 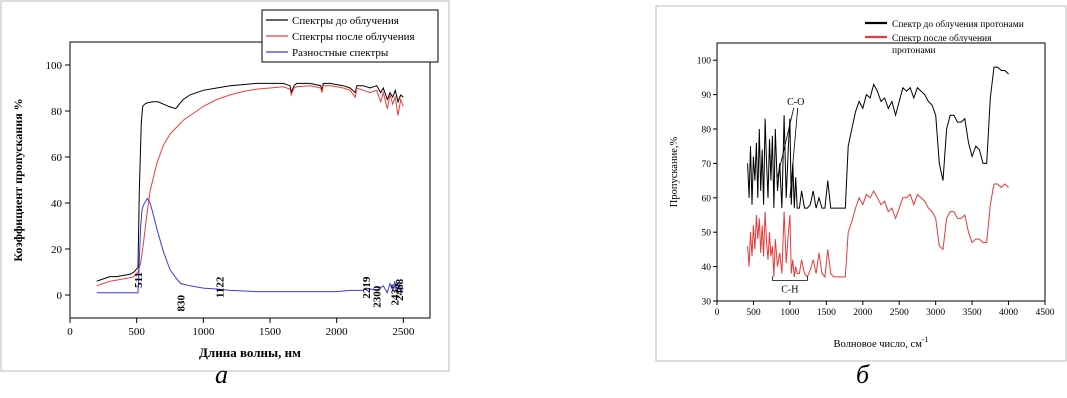 What do you see at coordinates (18, 179) in the screenshot?
I see `y-axis-label: Коэффициент пропускания %` at bounding box center [18, 179].